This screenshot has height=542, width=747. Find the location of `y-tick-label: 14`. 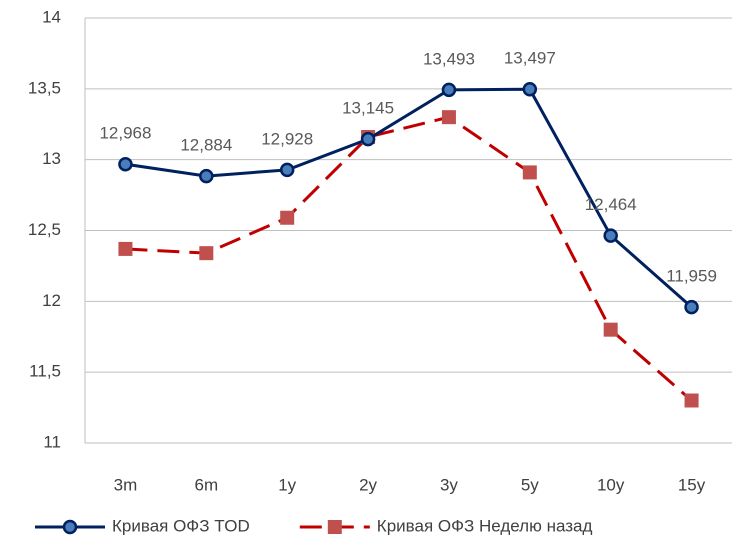

y-tick-label: 14 is located at coordinates (51, 16).